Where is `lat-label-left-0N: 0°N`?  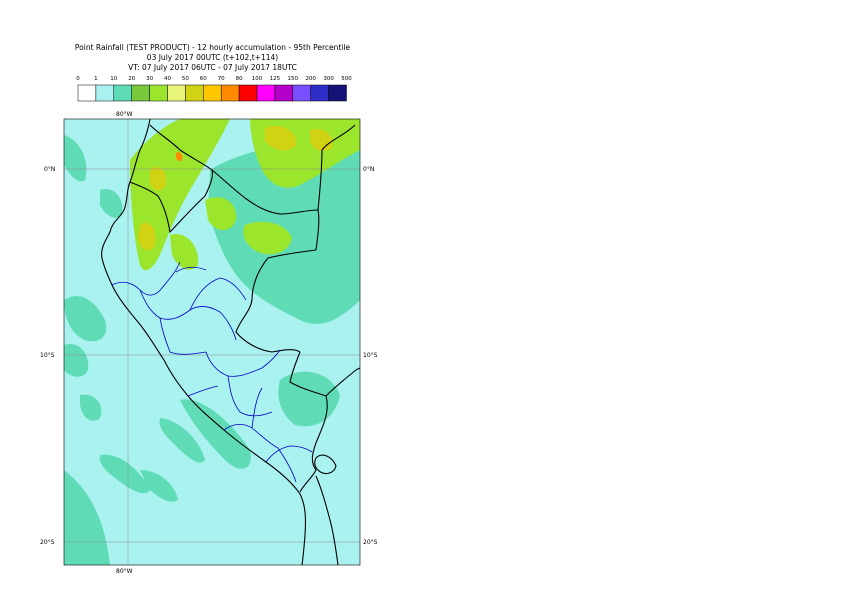
lat-label-left-0N: 0°N is located at coordinates (49, 169).